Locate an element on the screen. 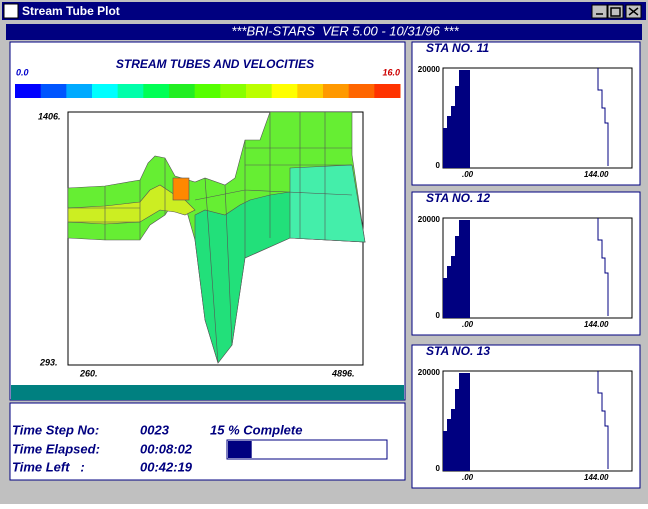 This screenshot has height=509, width=648. progress-text: 15 % Complete is located at coordinates (256, 429).